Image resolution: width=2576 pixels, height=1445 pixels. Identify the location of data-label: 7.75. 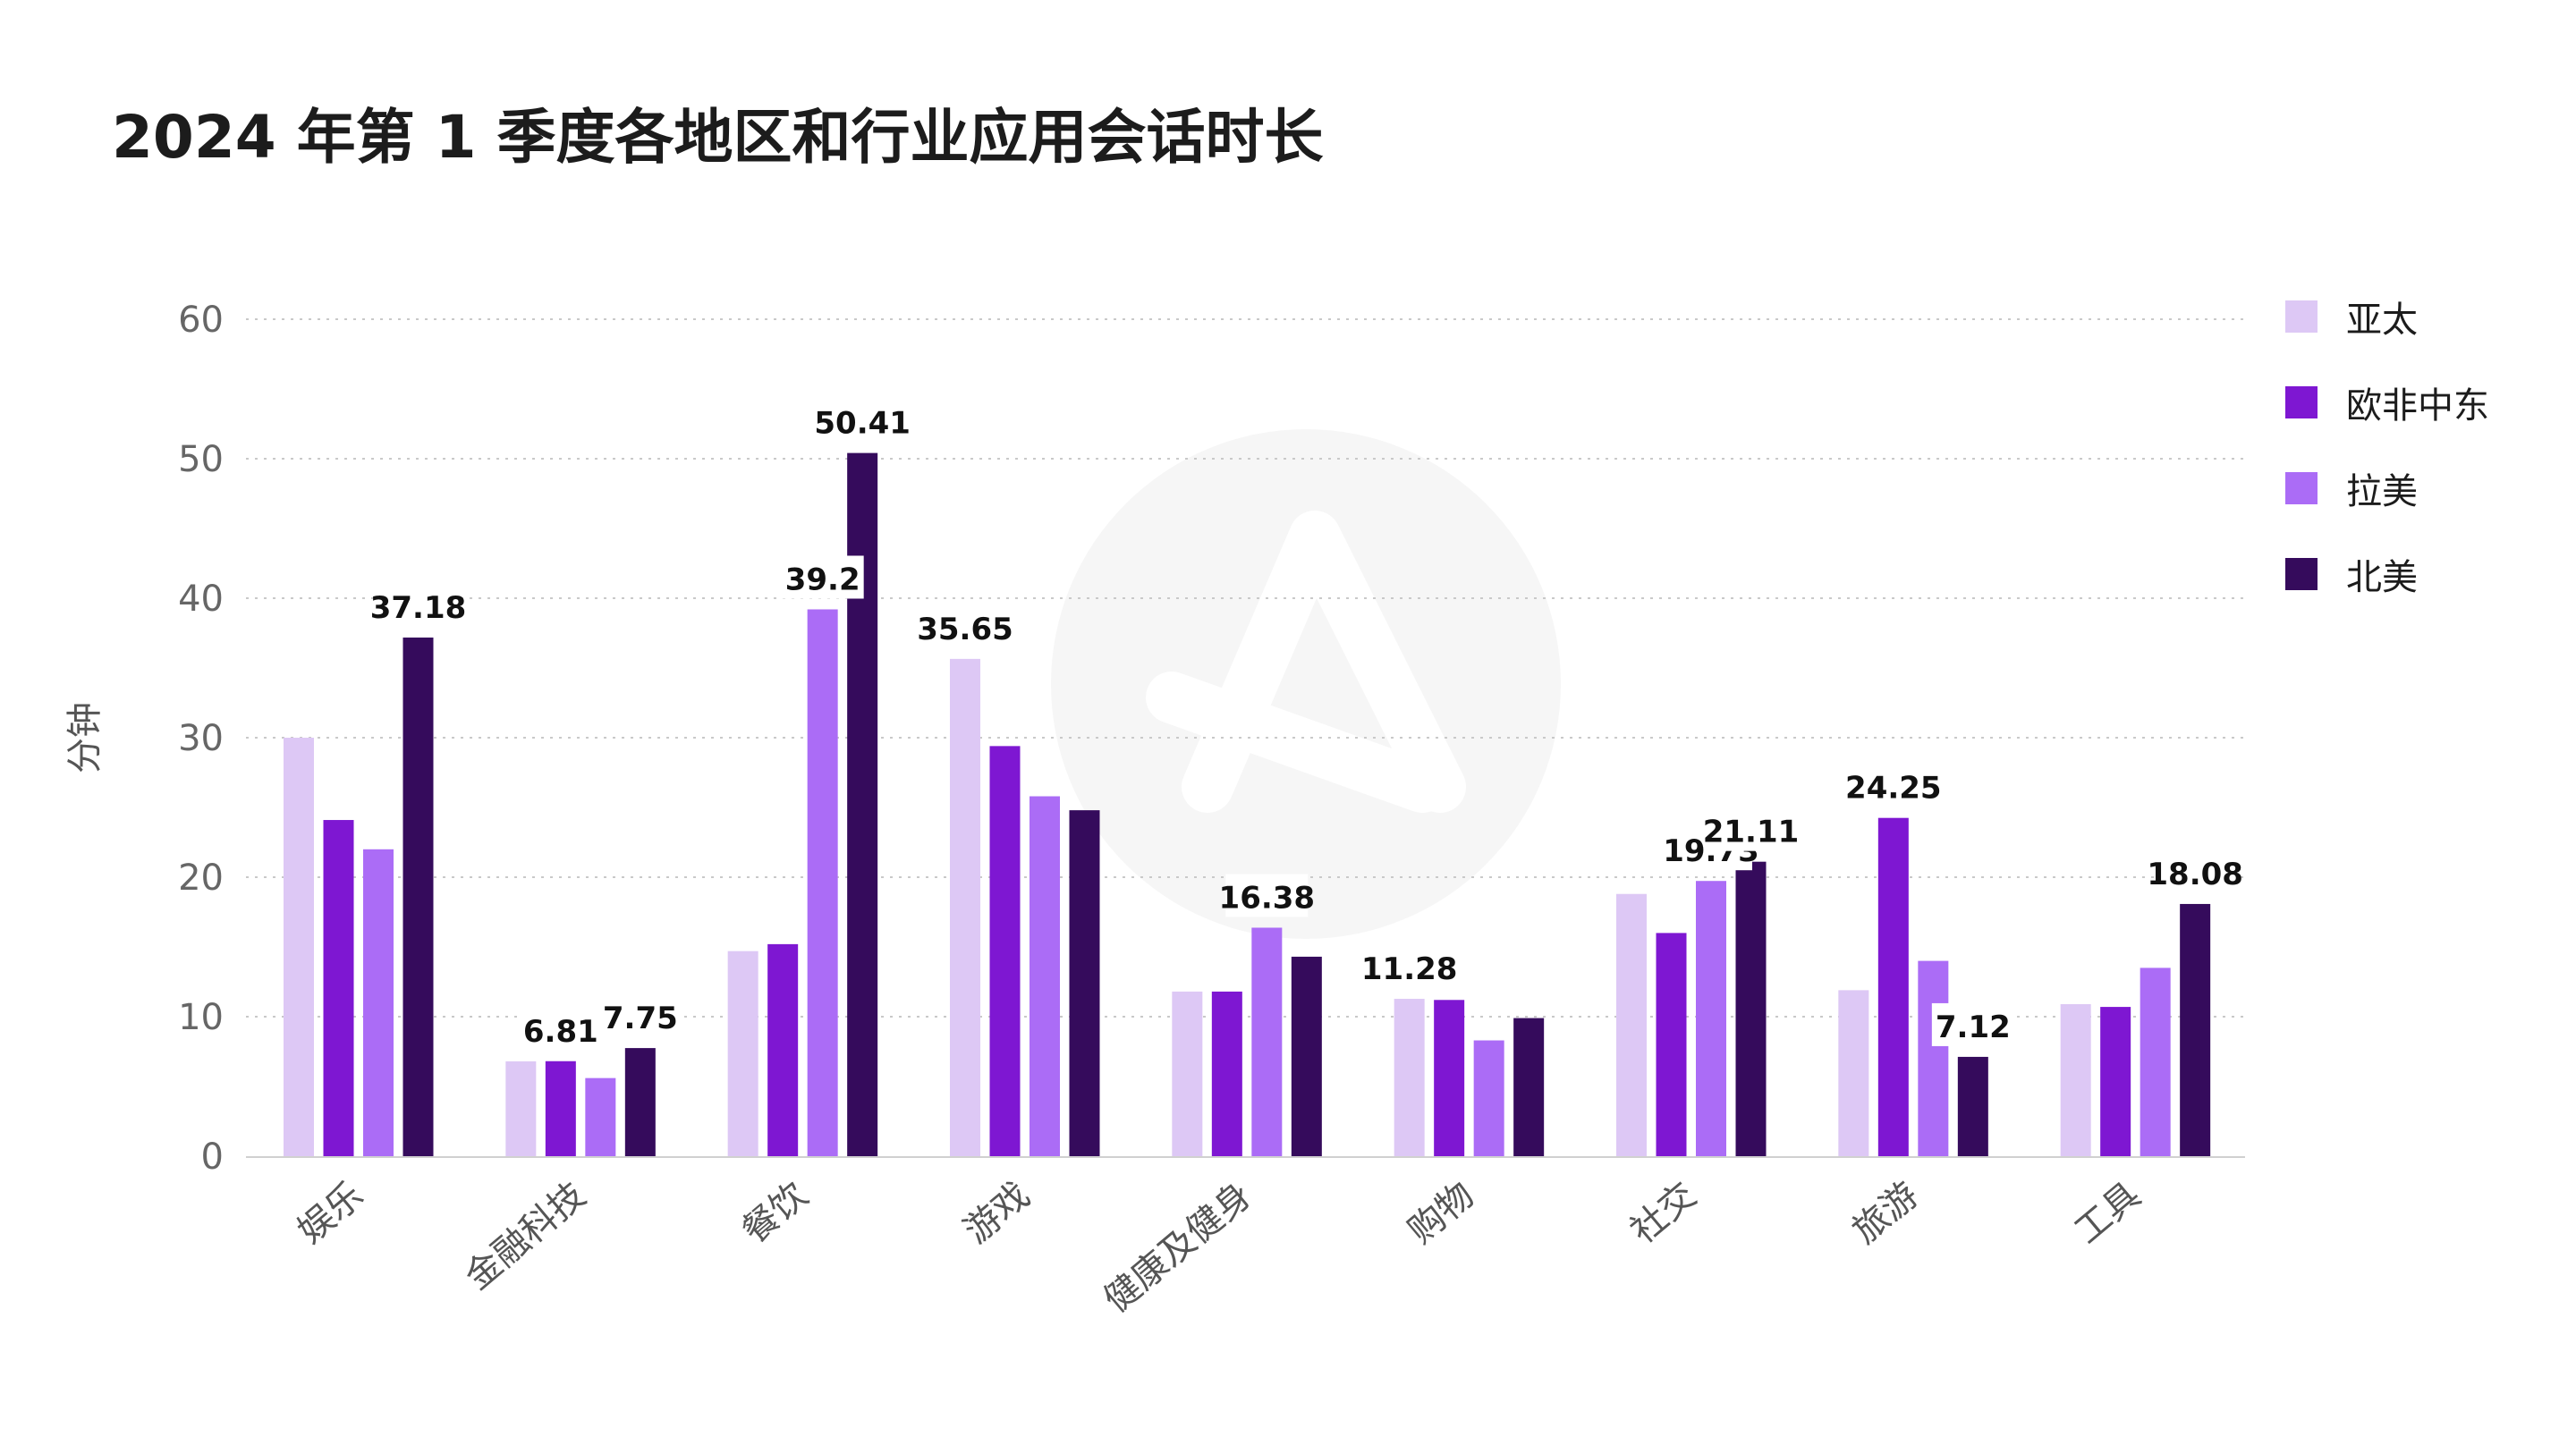
(640, 1018).